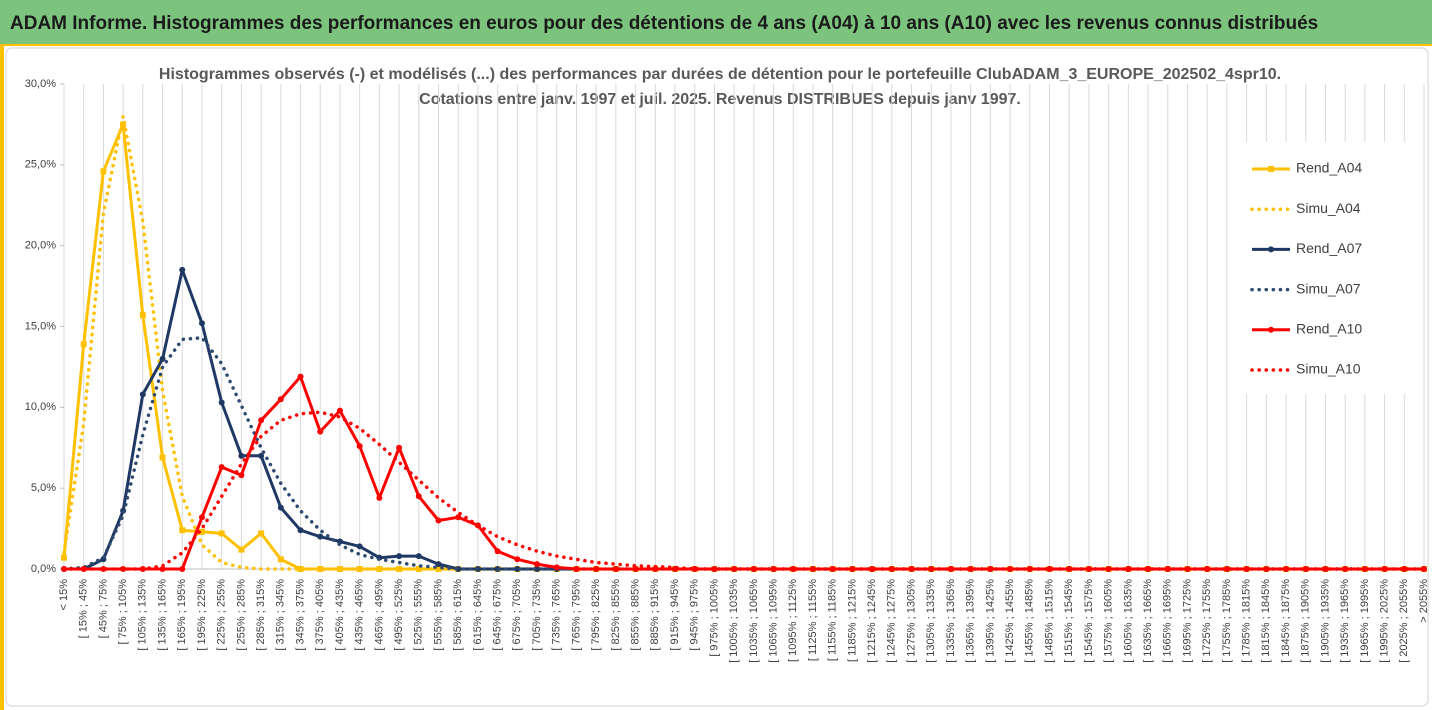 This screenshot has height=710, width=1432. Describe the element at coordinates (1384, 621) in the screenshot. I see `x-tick-label: [ 1995% ; 2025%` at that location.